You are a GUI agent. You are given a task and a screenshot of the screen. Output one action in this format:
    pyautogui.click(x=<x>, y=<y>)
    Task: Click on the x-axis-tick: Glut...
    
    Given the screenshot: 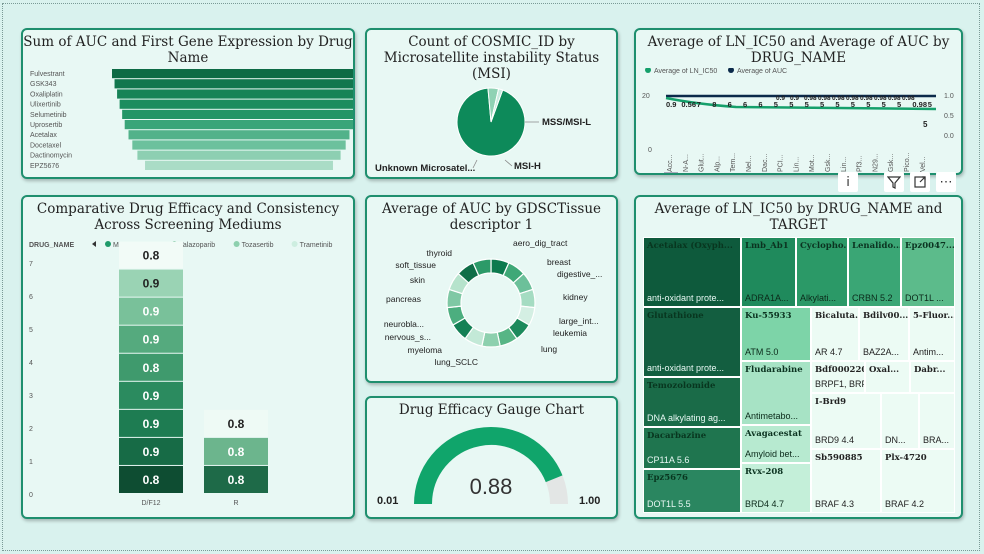 What is the action you would take?
    pyautogui.click(x=702, y=162)
    